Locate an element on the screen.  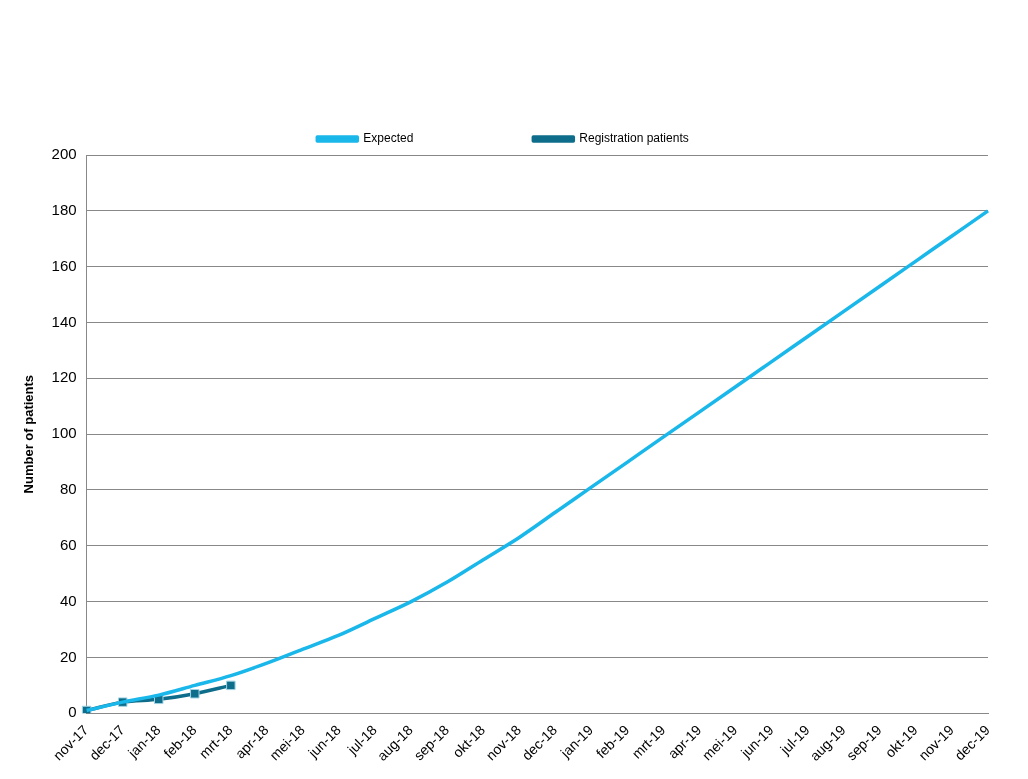
y-tick-label: 120 is located at coordinates (64, 377).